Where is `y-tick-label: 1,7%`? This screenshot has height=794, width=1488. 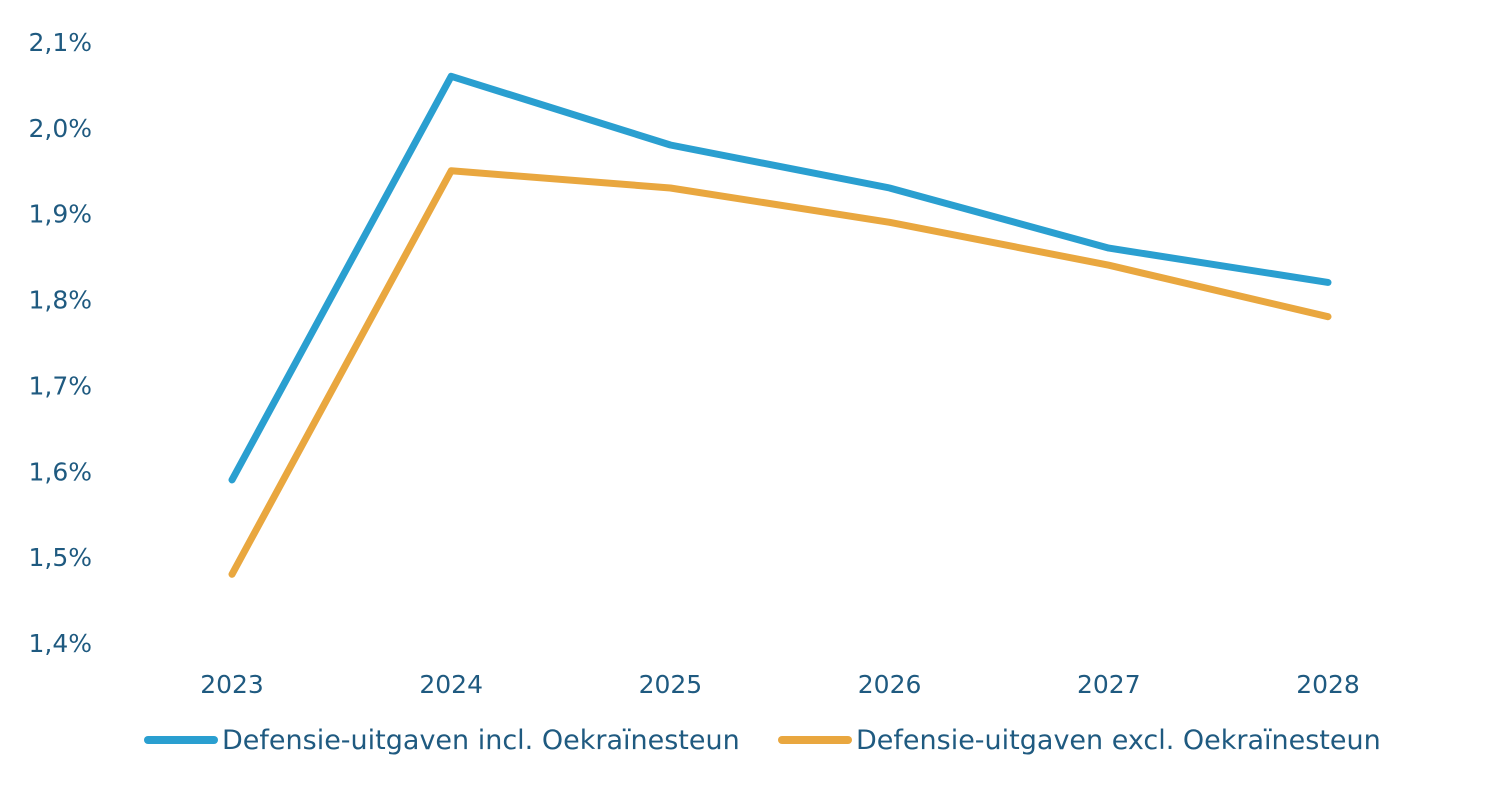
y-tick-label: 1,7% is located at coordinates (60, 385).